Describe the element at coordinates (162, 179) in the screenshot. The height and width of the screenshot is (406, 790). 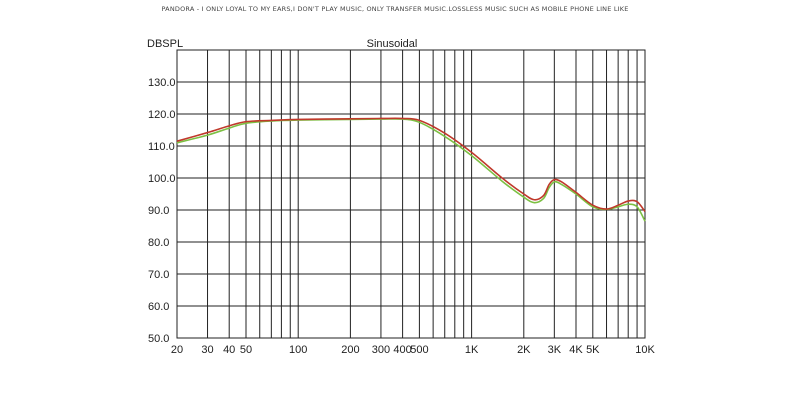
I see `y-tick-label: 100.0` at that location.